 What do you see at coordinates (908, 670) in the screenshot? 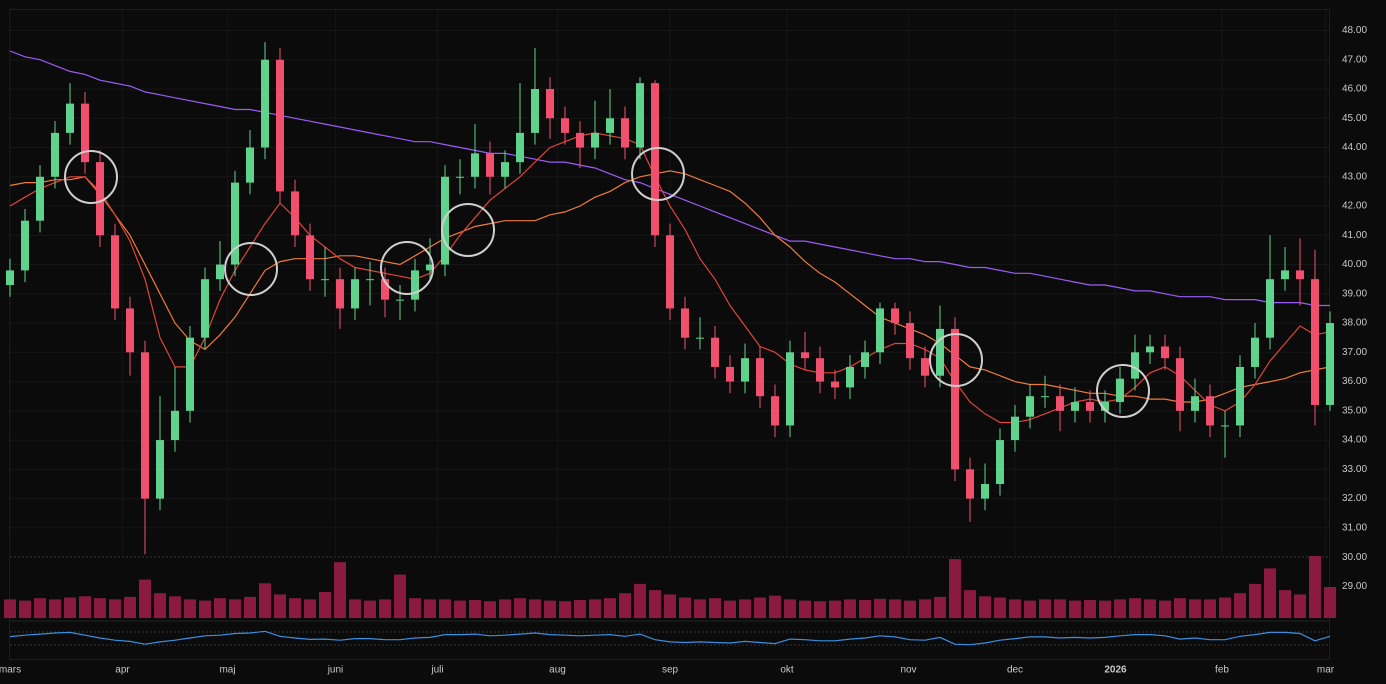
I see `x-tick-label: nov` at bounding box center [908, 670].